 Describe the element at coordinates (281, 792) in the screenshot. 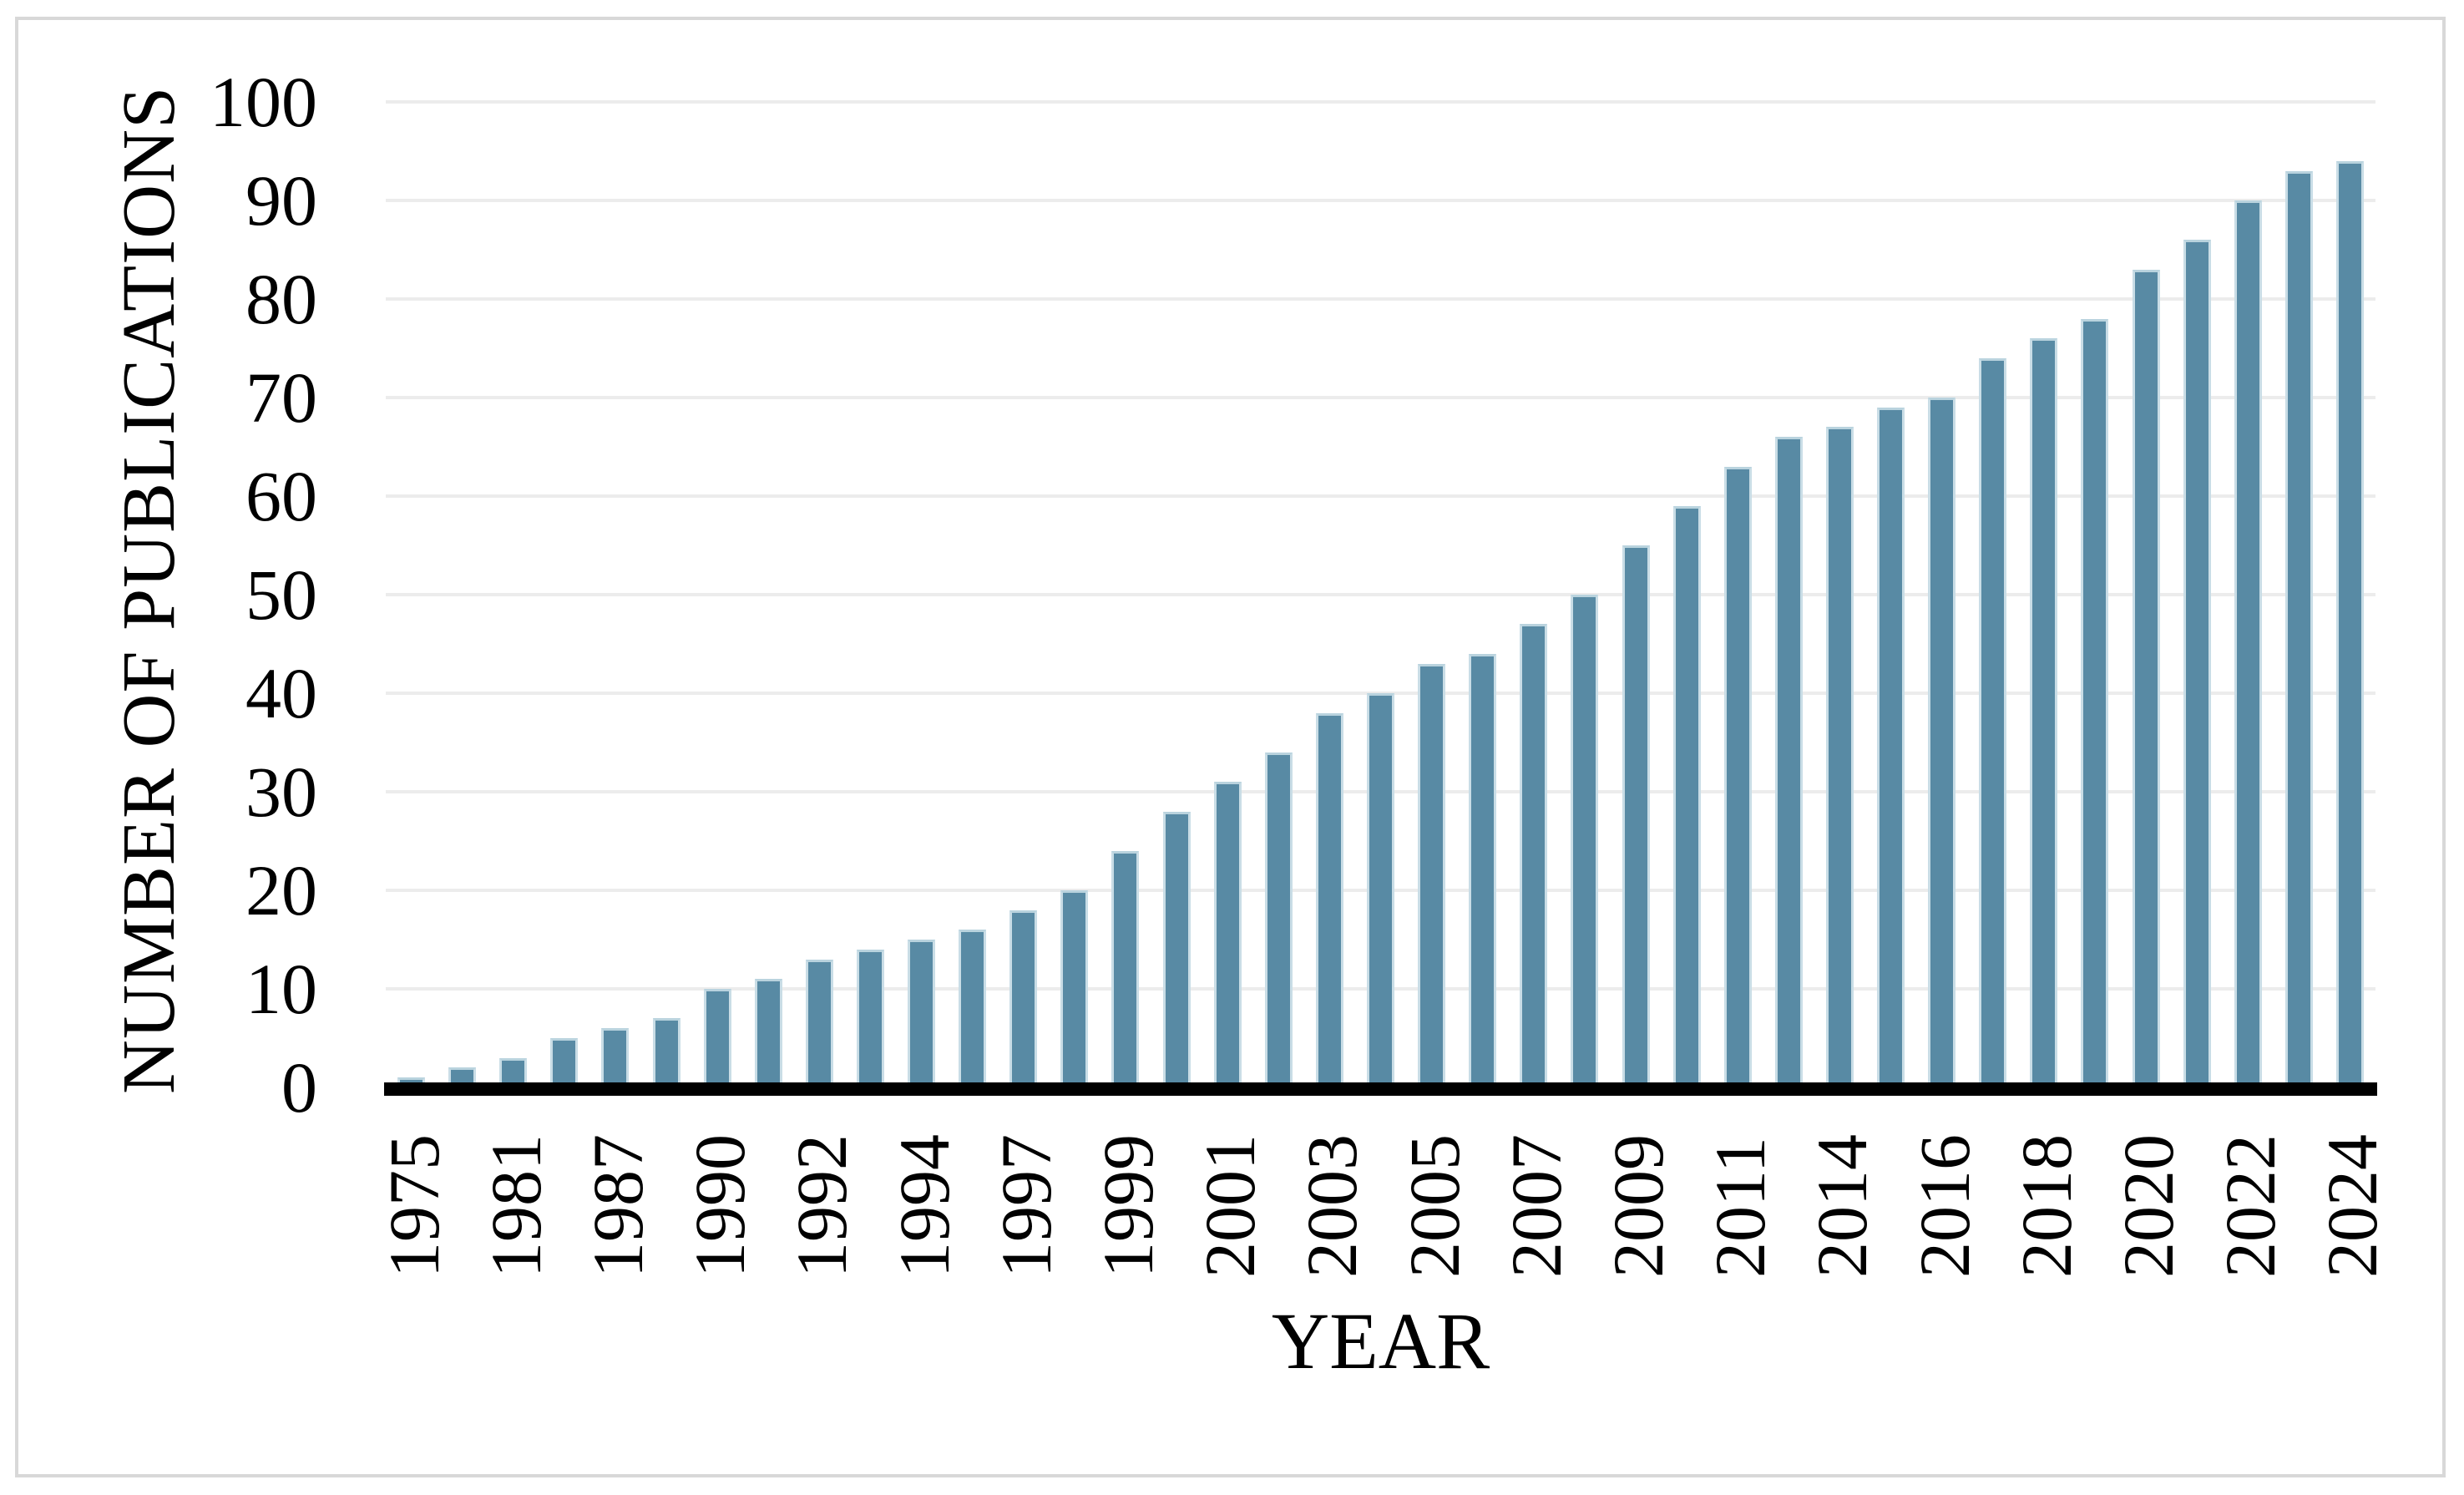

I see `y-tick-label: 30` at that location.